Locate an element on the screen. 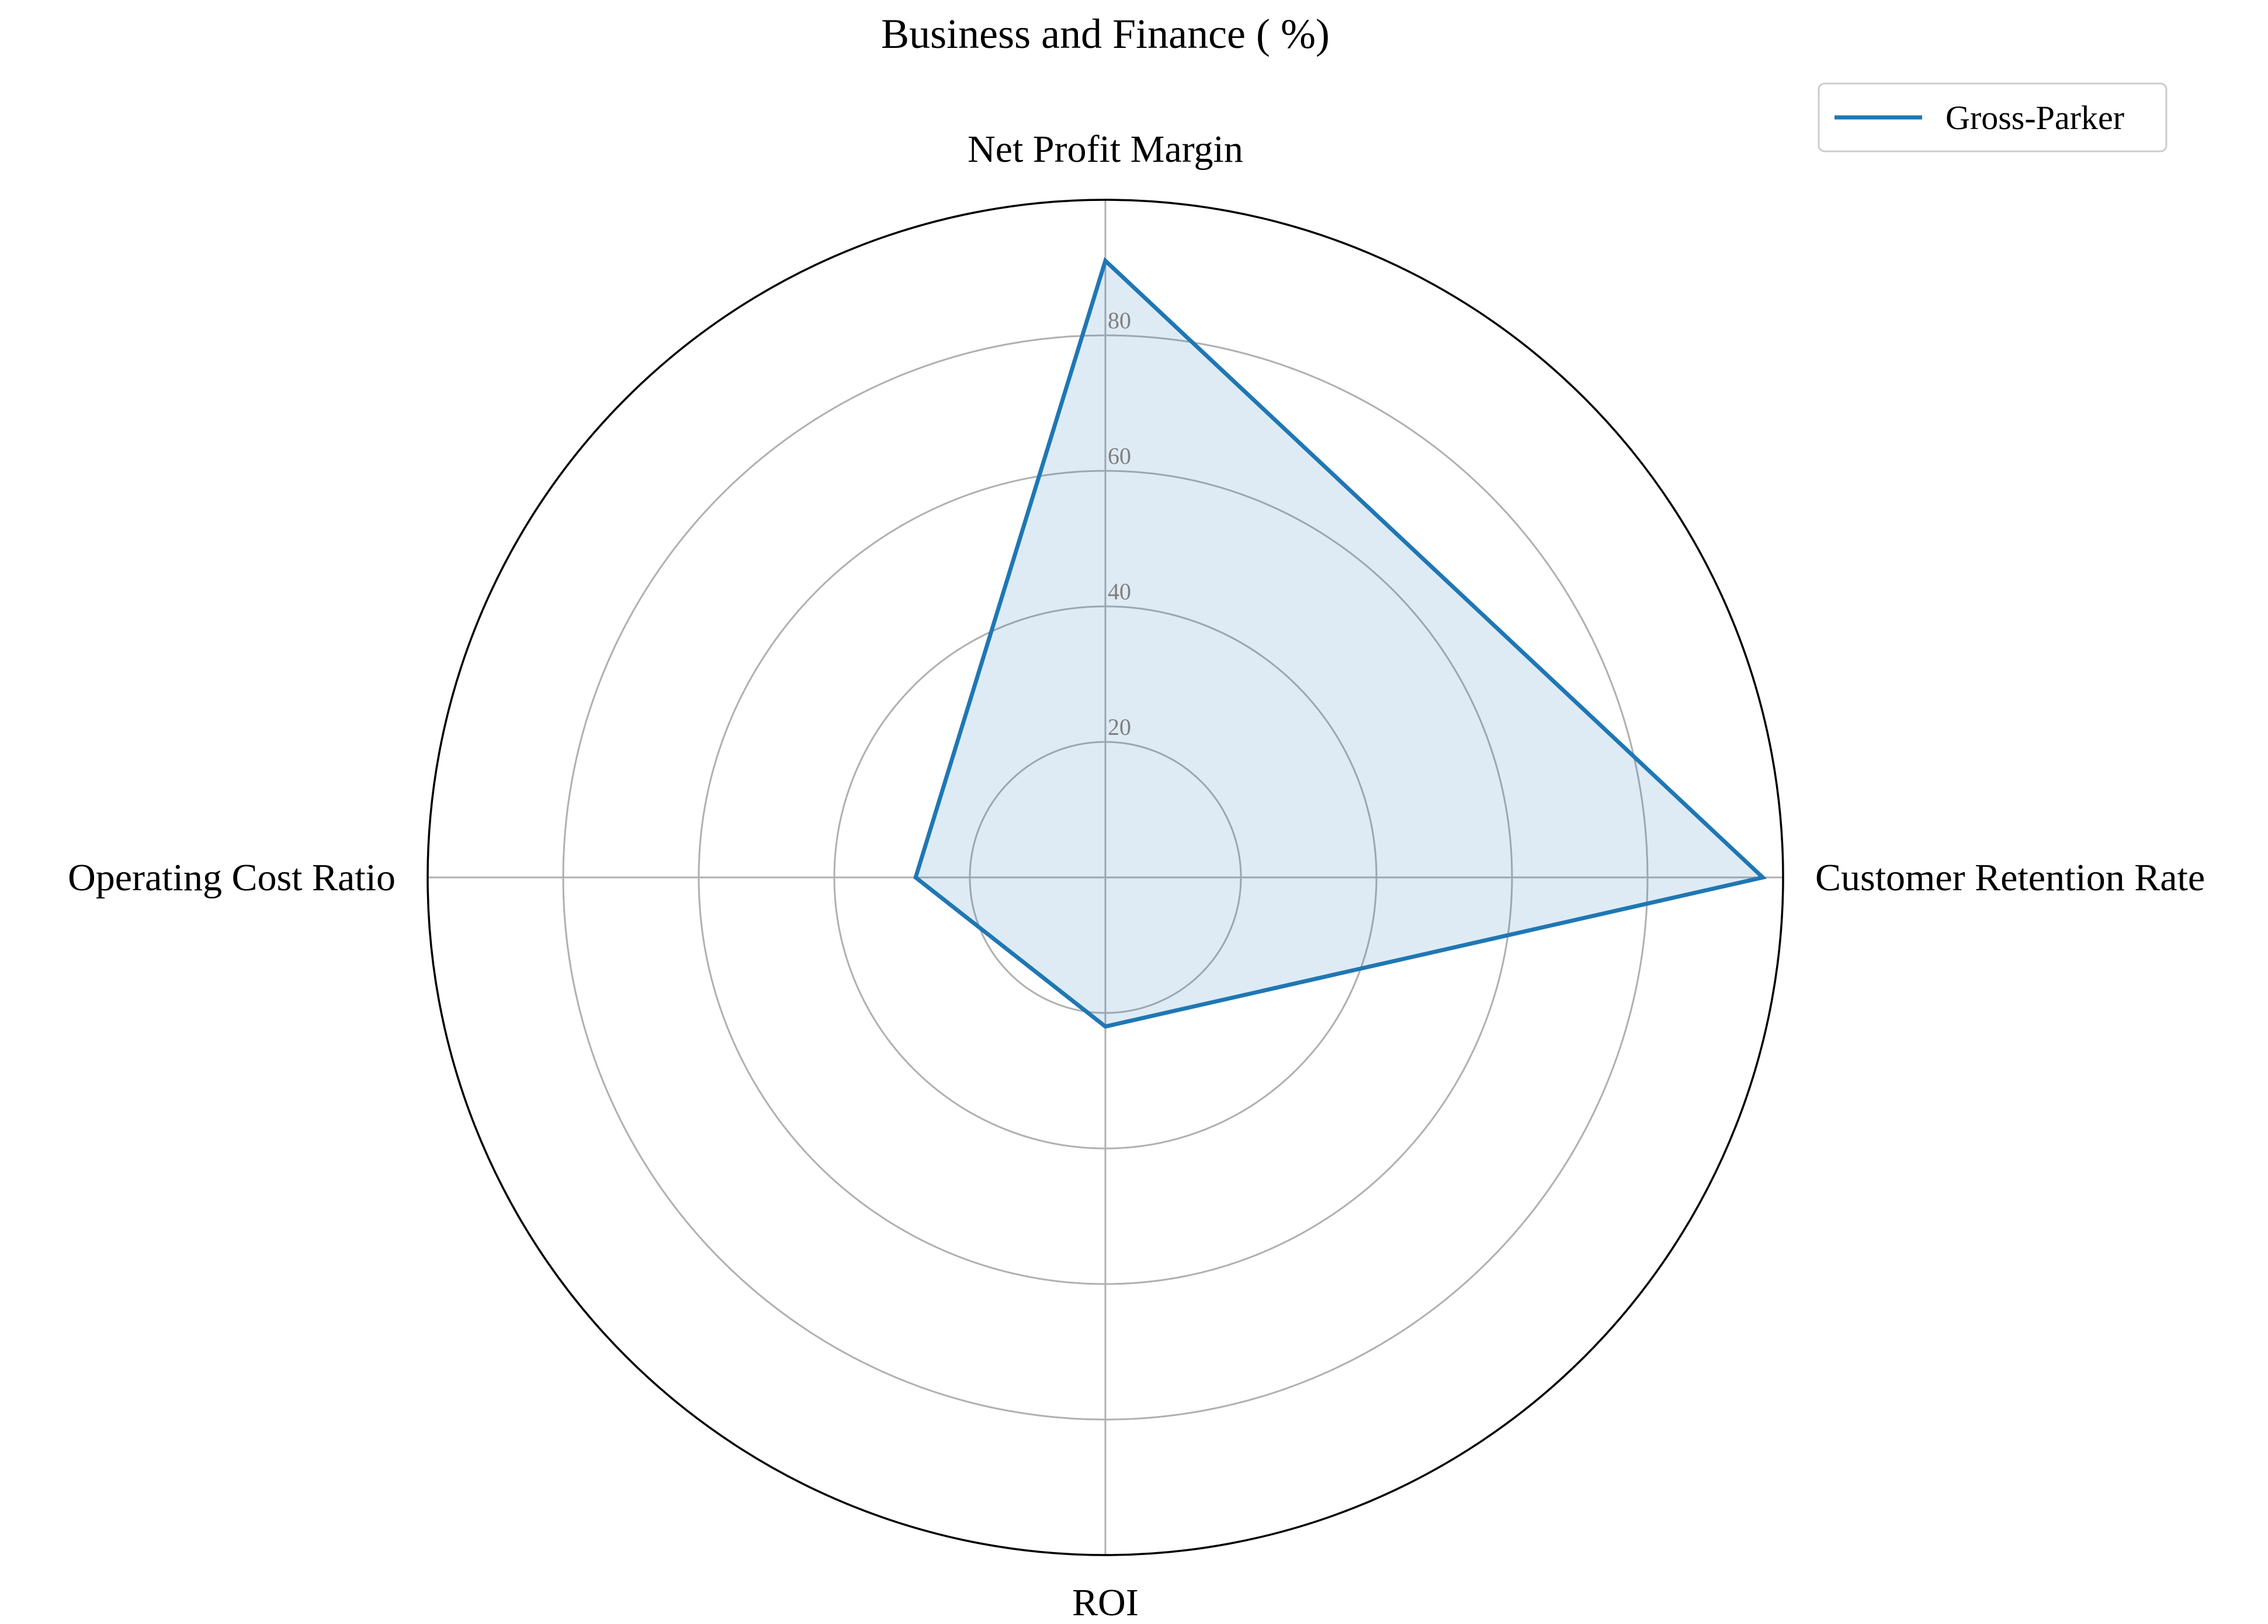 The height and width of the screenshot is (1624, 2268). grid-ring is located at coordinates (1105, 878).